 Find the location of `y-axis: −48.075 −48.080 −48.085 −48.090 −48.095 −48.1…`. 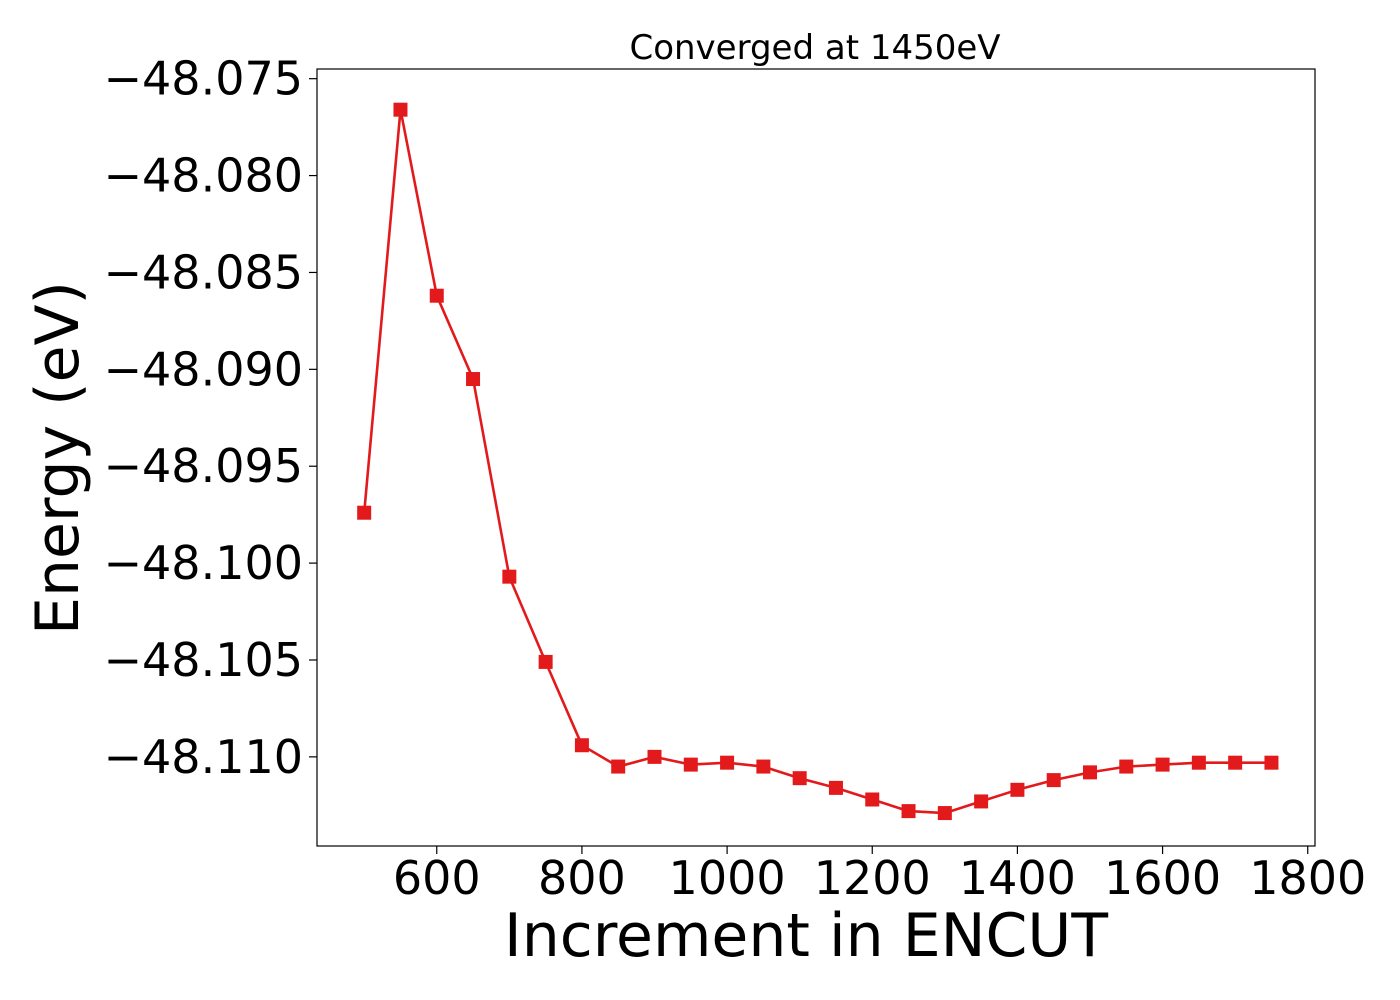

y-axis: −48.075 −48.080 −48.085 −48.090 −48.095 −48.1… is located at coordinates (210, 418).